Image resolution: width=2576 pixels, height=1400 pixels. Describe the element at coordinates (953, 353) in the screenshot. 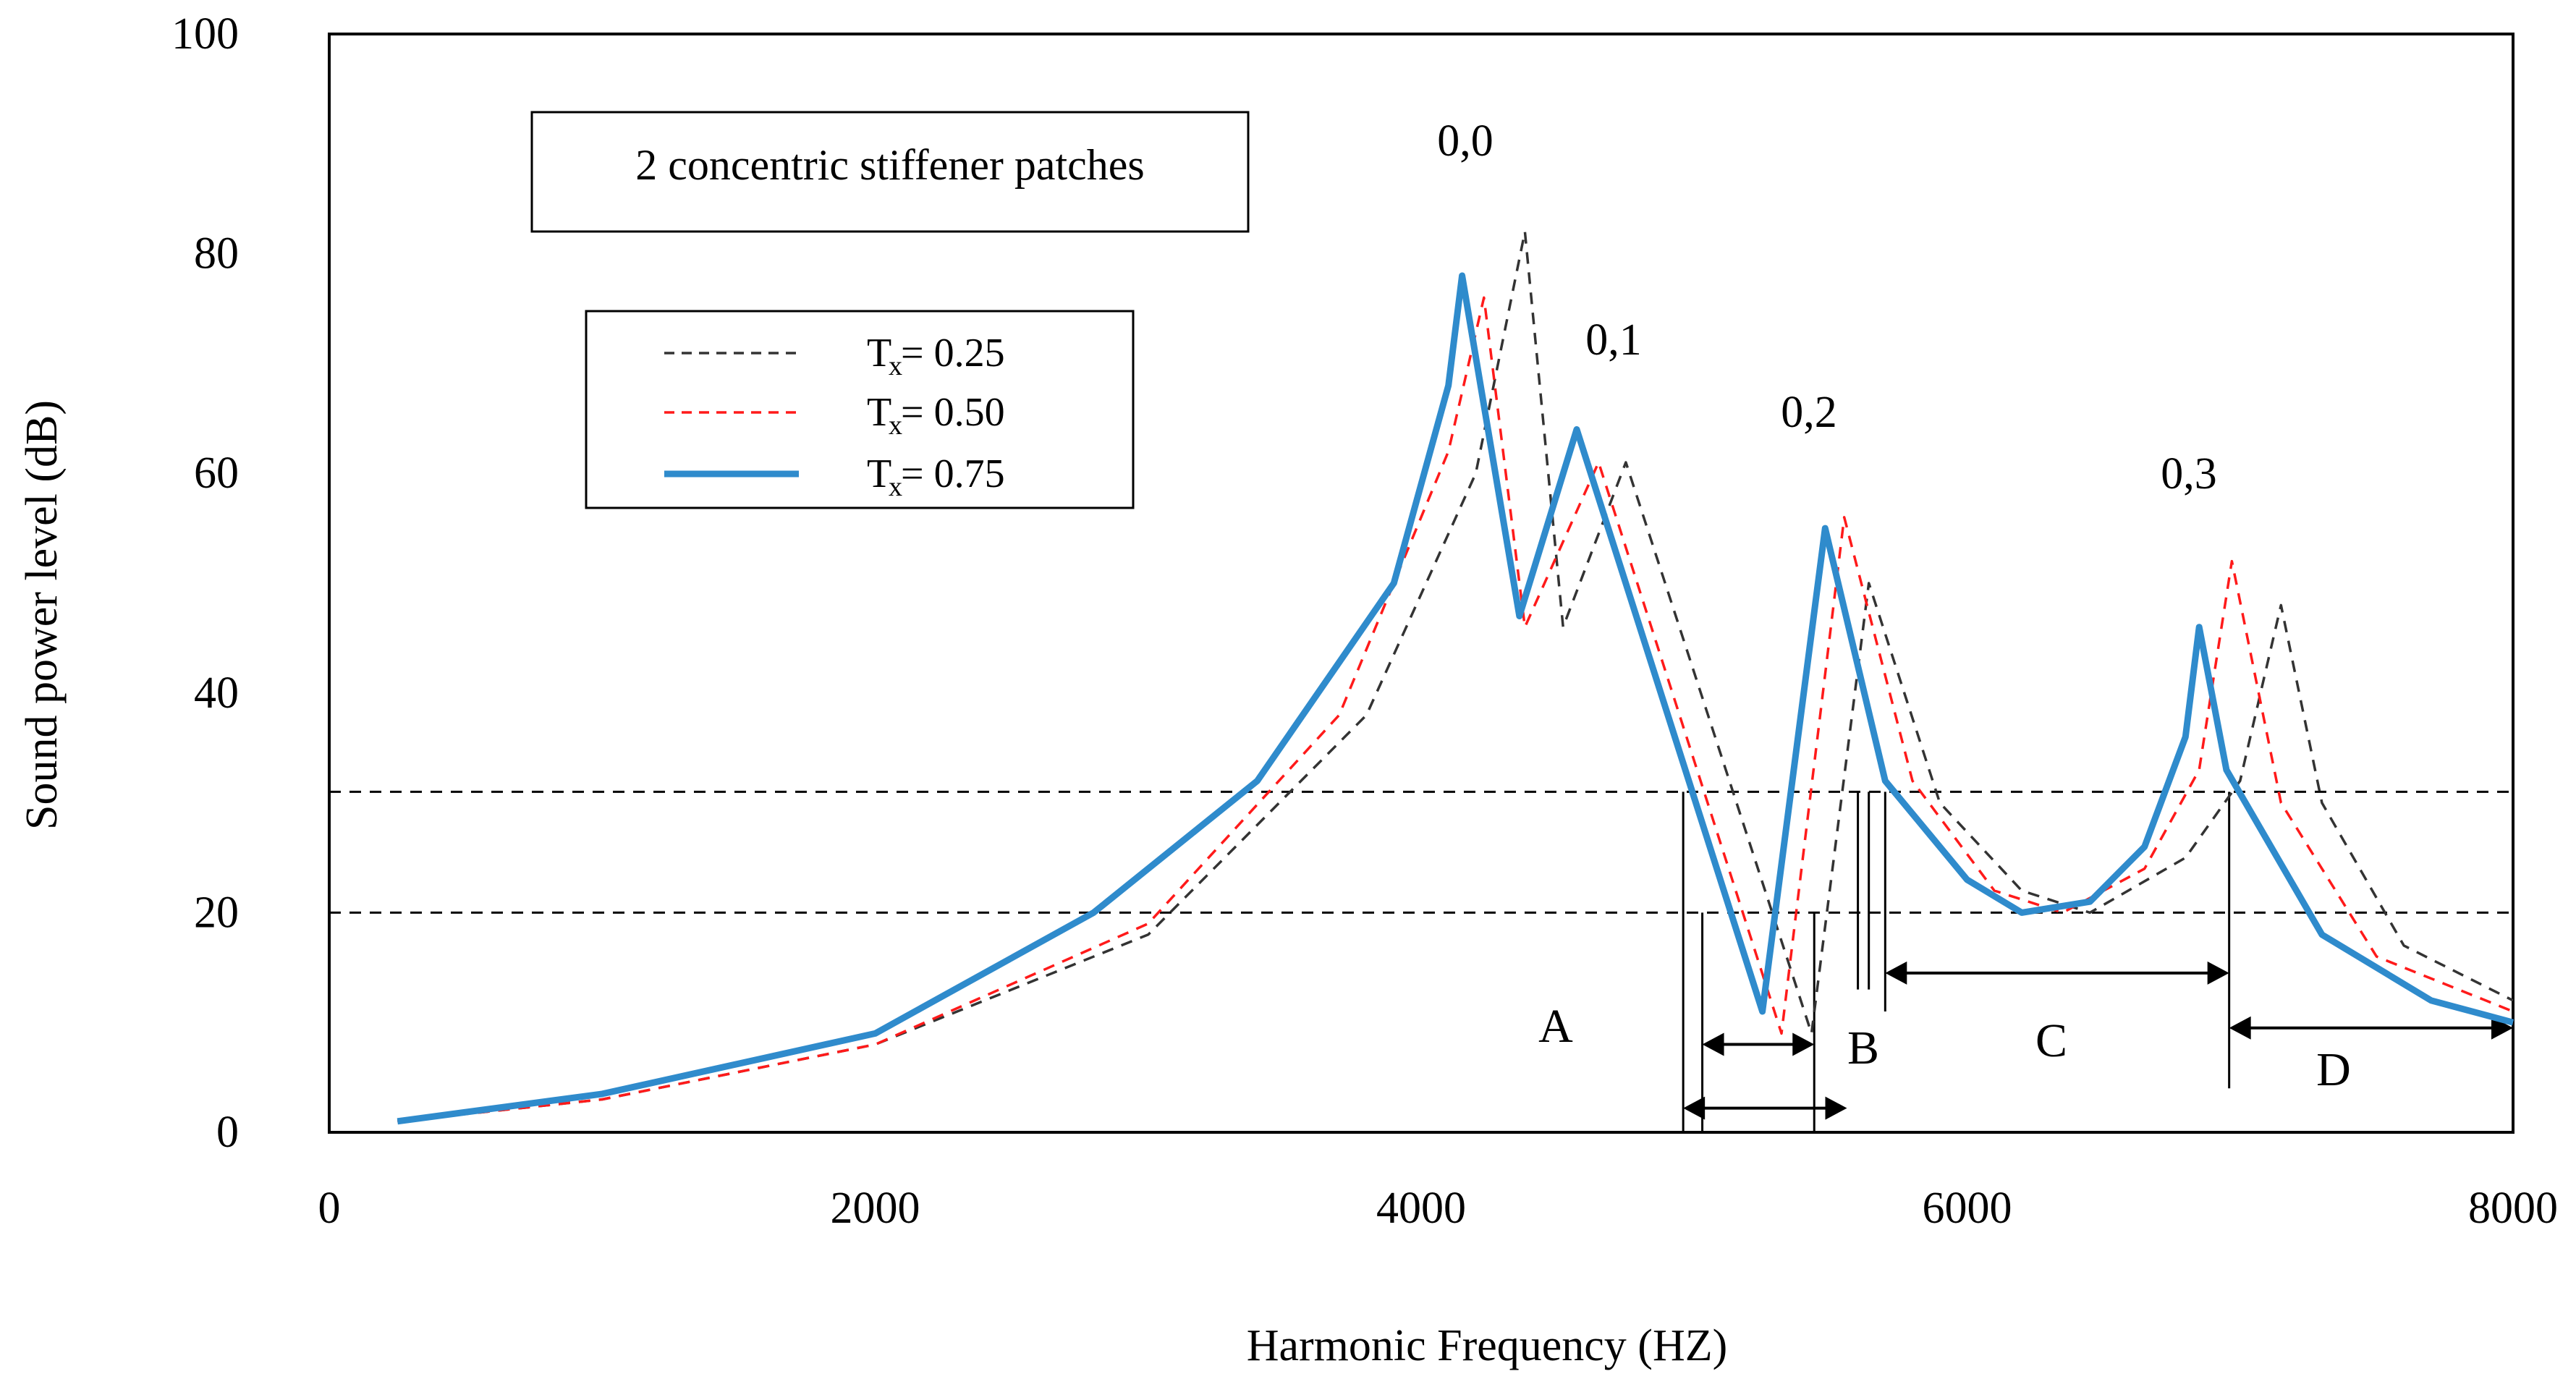

I see `legend-value: = 0.25` at that location.